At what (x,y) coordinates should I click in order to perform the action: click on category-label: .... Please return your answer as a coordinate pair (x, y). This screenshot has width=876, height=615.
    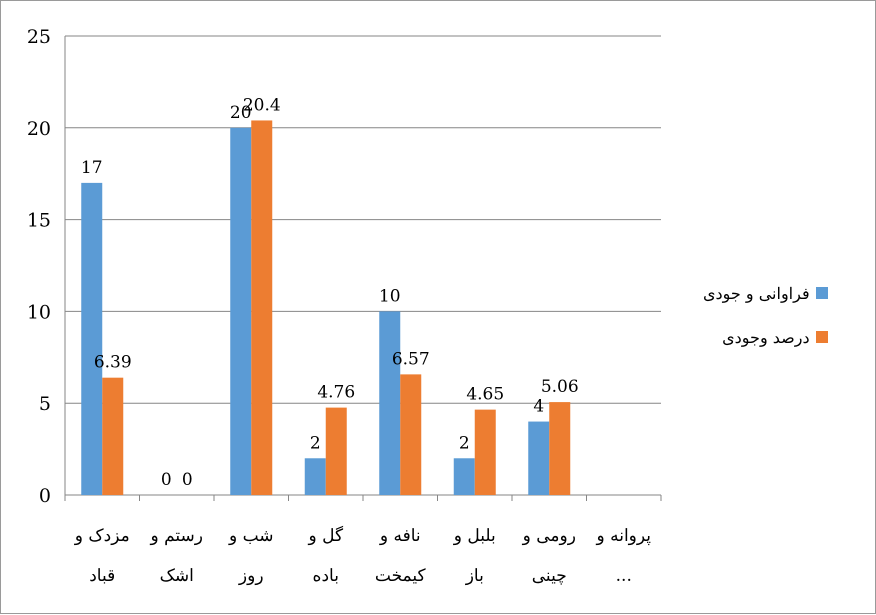
    Looking at the image, I should click on (624, 576).